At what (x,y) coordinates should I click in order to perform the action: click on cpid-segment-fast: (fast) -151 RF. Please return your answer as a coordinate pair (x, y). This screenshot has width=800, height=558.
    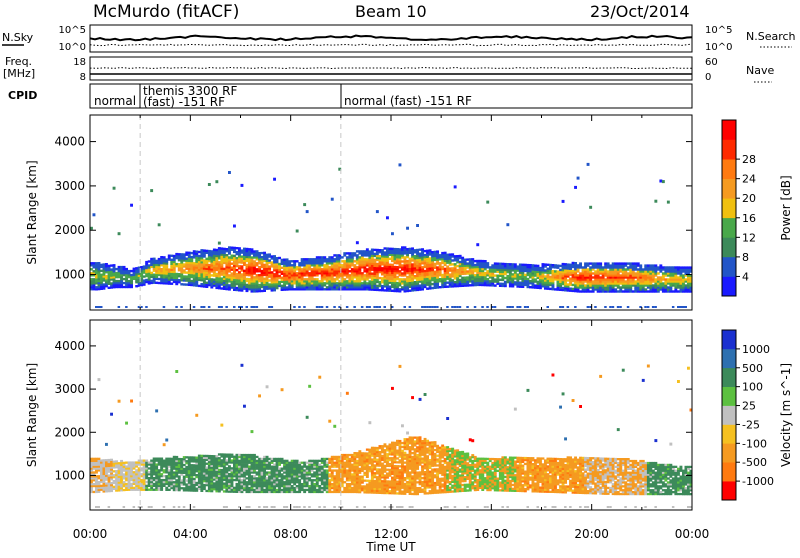
    Looking at the image, I should click on (184, 102).